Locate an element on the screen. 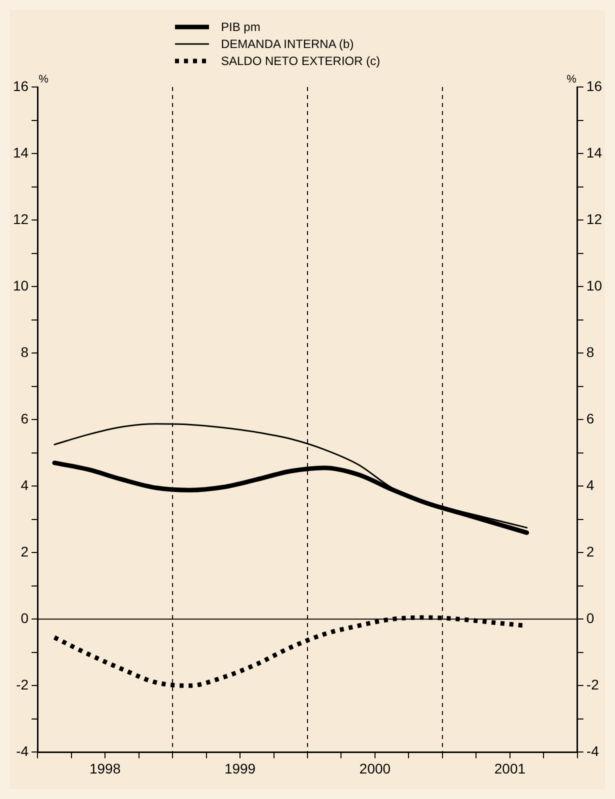  y-tick-label: 10 is located at coordinates (20, 285).